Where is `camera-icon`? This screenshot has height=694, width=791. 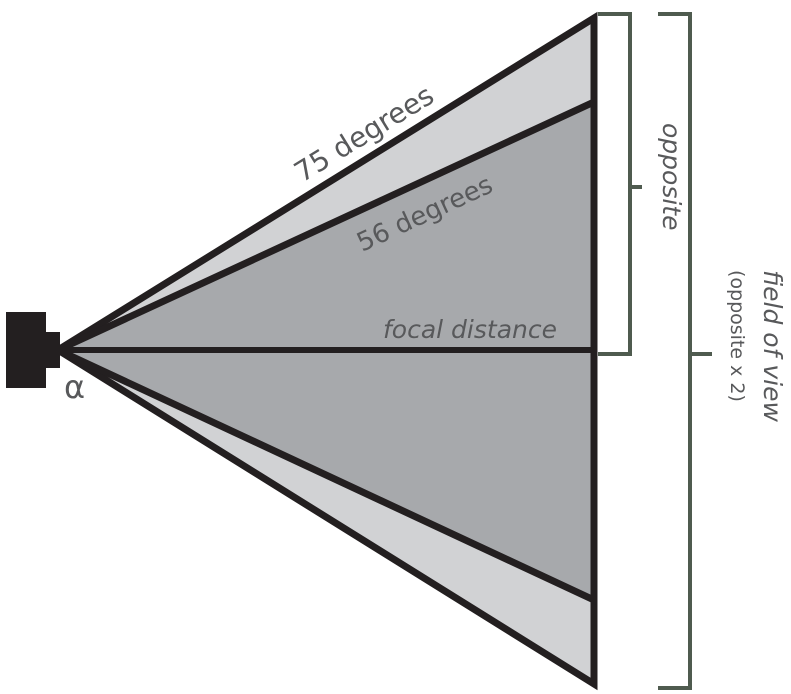
camera-icon is located at coordinates (33, 350).